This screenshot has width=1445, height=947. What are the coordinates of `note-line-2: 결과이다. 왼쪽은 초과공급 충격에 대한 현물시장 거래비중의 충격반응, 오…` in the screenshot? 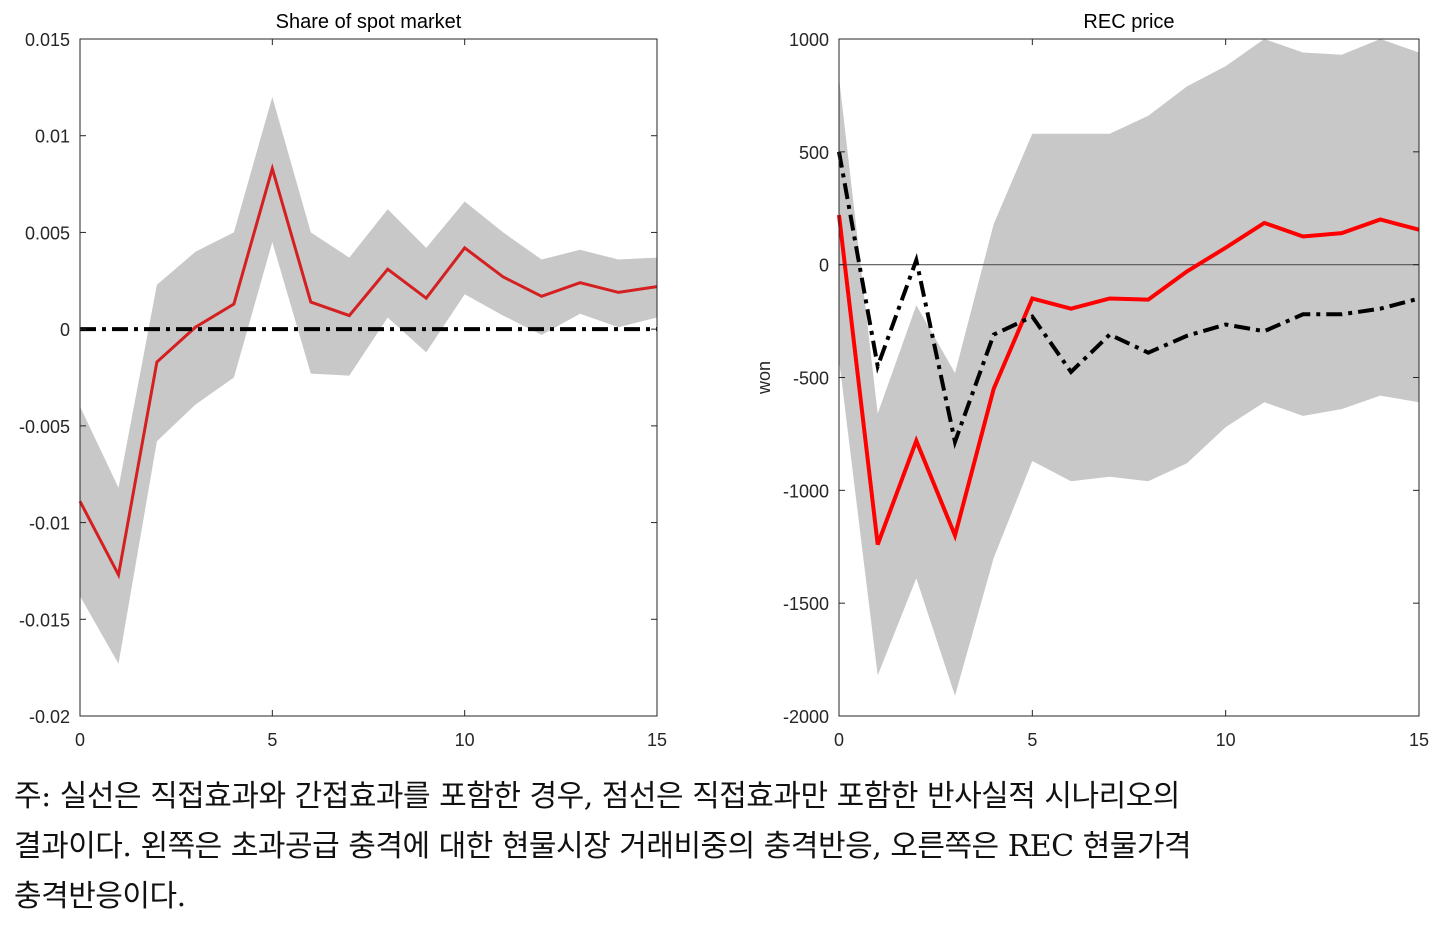 It's located at (603, 846).